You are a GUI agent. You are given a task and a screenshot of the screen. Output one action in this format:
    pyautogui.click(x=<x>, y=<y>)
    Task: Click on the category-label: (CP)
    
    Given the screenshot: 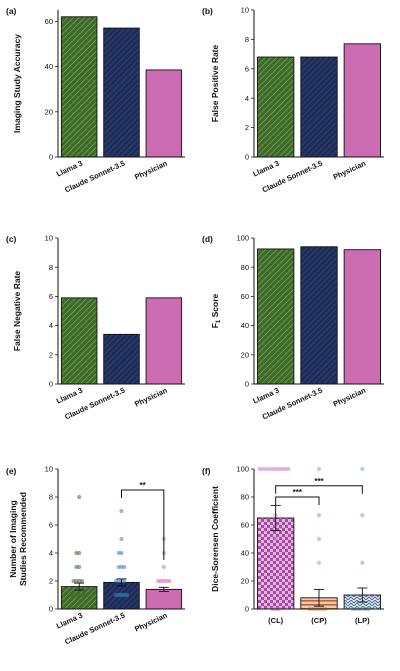 What is the action you would take?
    pyautogui.click(x=319, y=620)
    